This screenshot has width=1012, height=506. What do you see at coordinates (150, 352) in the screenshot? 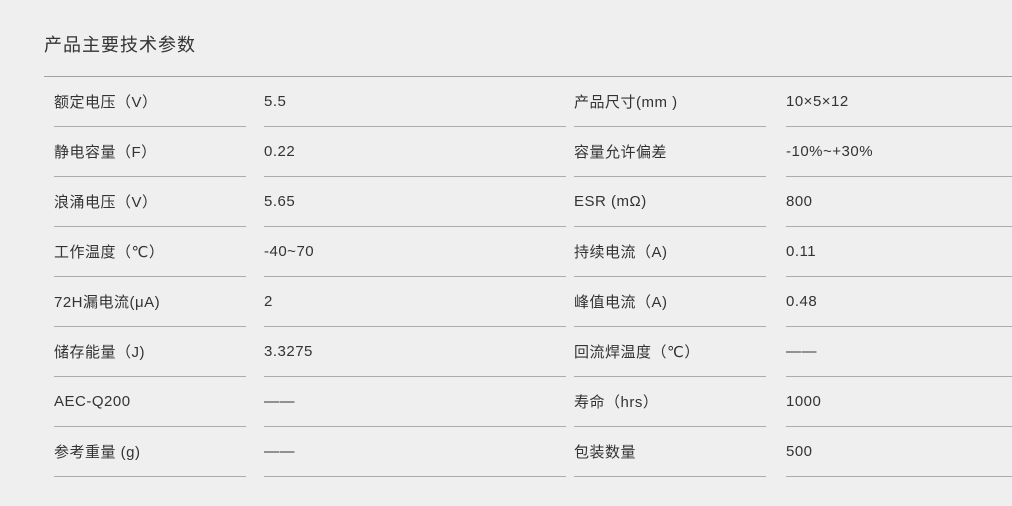
I see `param-label: 储存能量（J)` at bounding box center [150, 352].